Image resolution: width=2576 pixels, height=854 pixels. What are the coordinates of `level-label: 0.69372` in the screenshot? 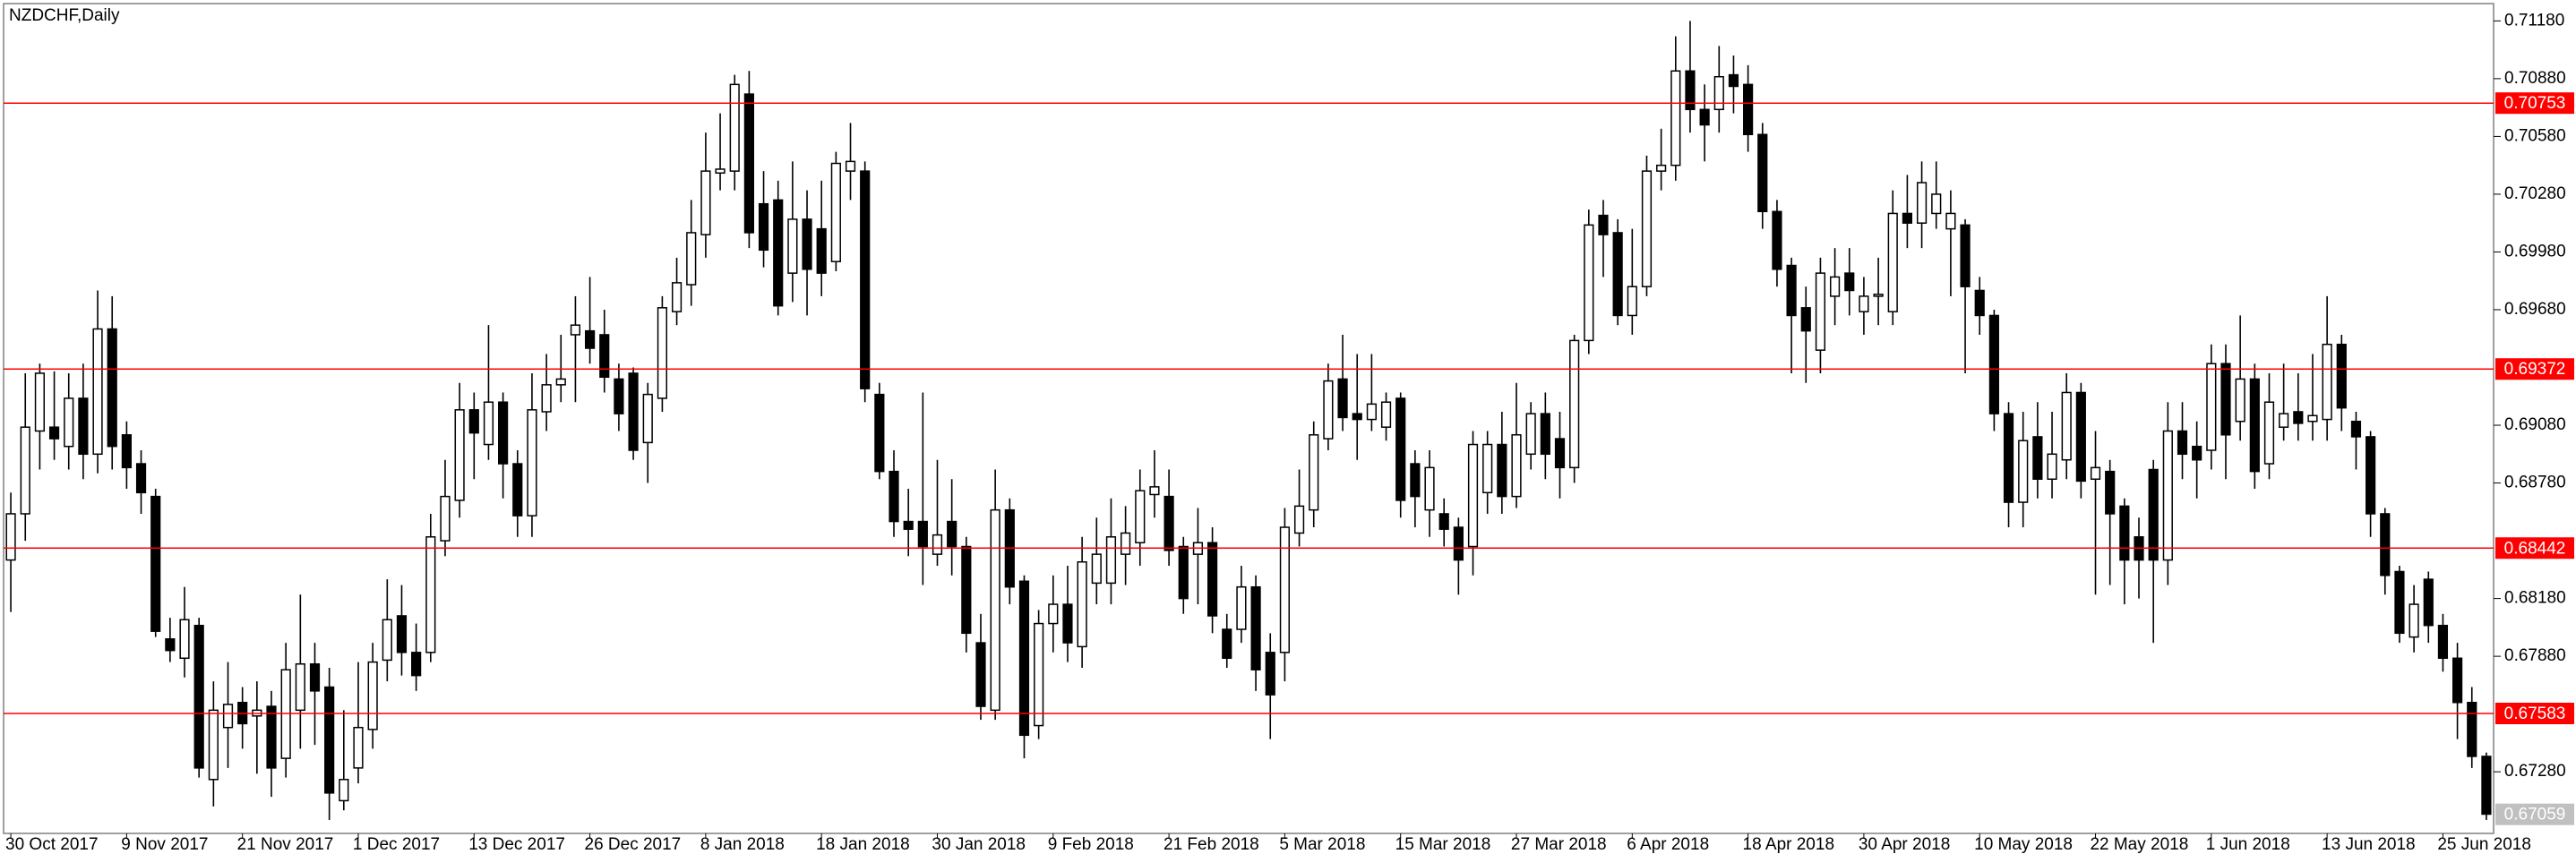 It's located at (2535, 369).